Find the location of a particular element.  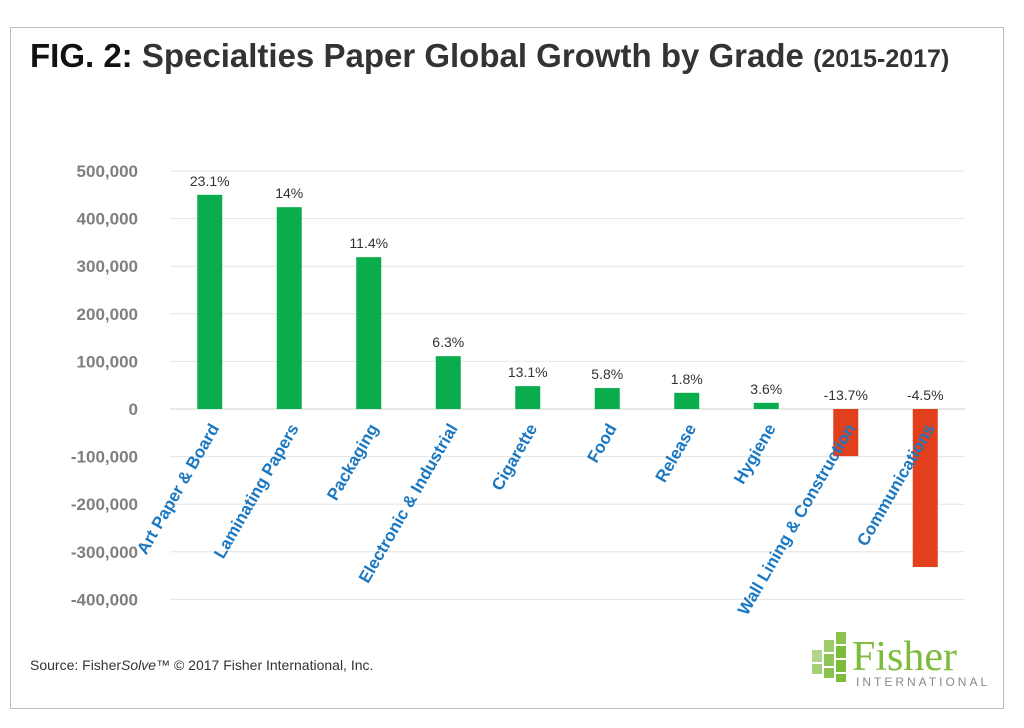

data-label: 1.8% is located at coordinates (687, 379).